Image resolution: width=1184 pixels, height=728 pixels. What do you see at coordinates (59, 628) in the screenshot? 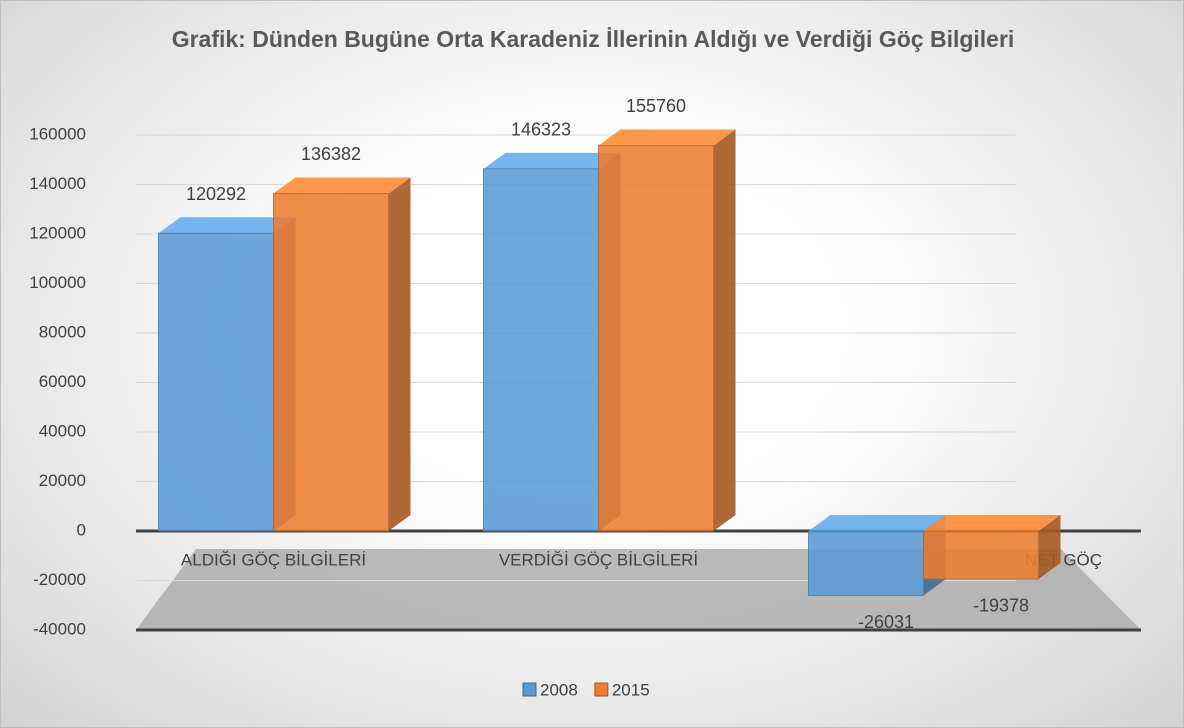
I see `y-tick-label: -40000` at bounding box center [59, 628].